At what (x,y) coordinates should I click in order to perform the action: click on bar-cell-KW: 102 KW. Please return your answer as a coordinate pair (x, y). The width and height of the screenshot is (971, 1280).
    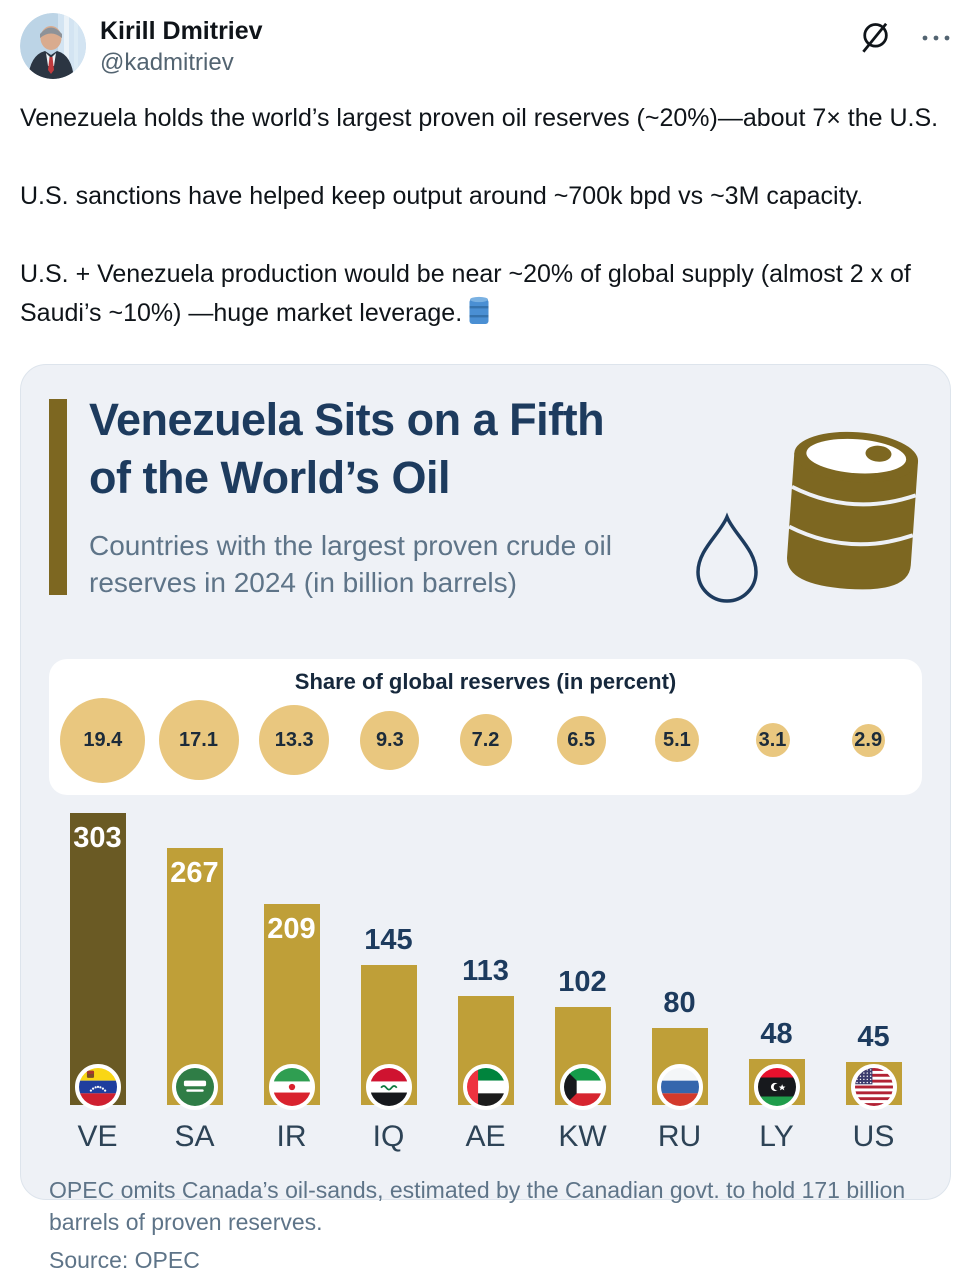
    Looking at the image, I should click on (582, 979).